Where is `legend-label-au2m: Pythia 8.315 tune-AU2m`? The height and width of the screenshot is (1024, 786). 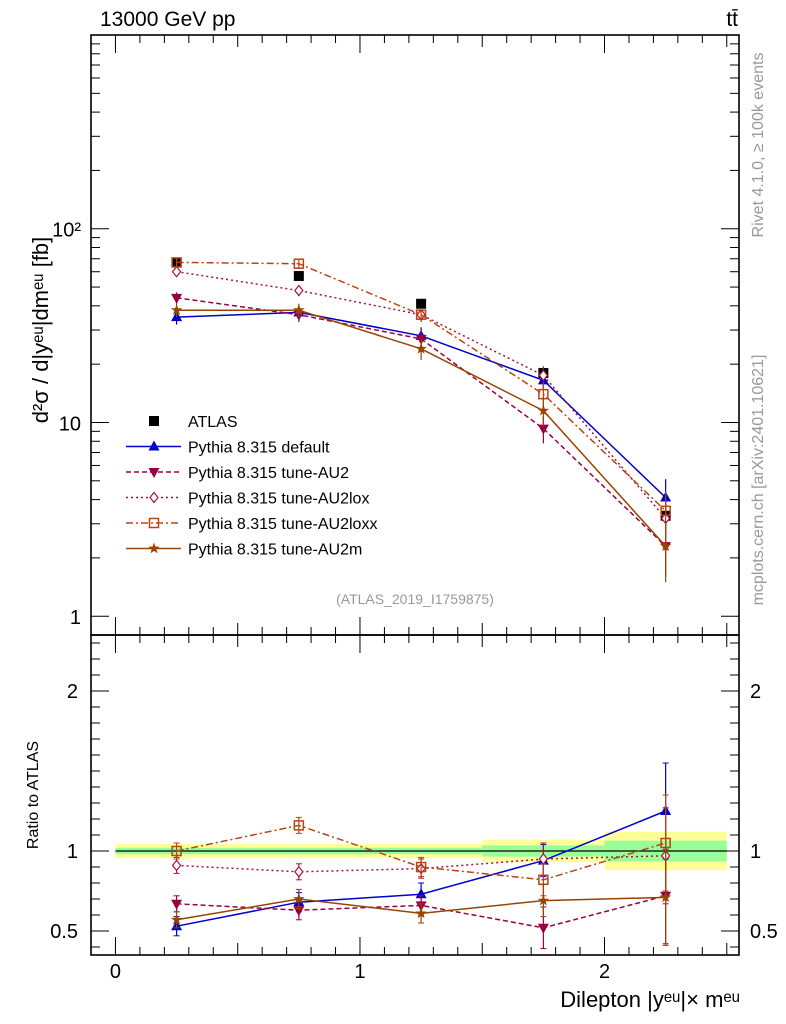
legend-label-au2m: Pythia 8.315 tune-AU2m is located at coordinates (275, 550).